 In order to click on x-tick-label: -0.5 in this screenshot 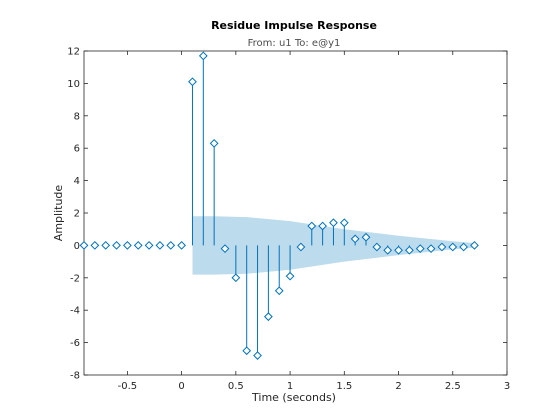, I will do `click(128, 386)`.